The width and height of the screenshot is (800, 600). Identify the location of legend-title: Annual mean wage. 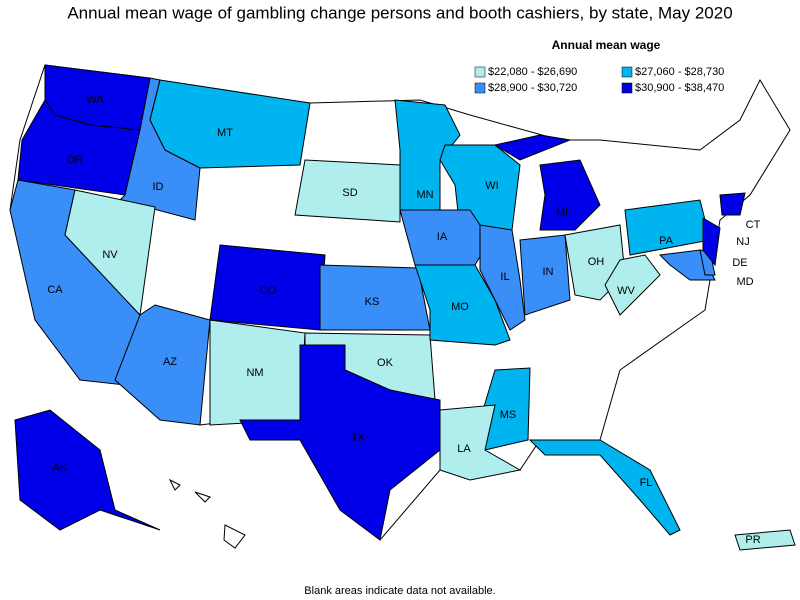
(606, 45).